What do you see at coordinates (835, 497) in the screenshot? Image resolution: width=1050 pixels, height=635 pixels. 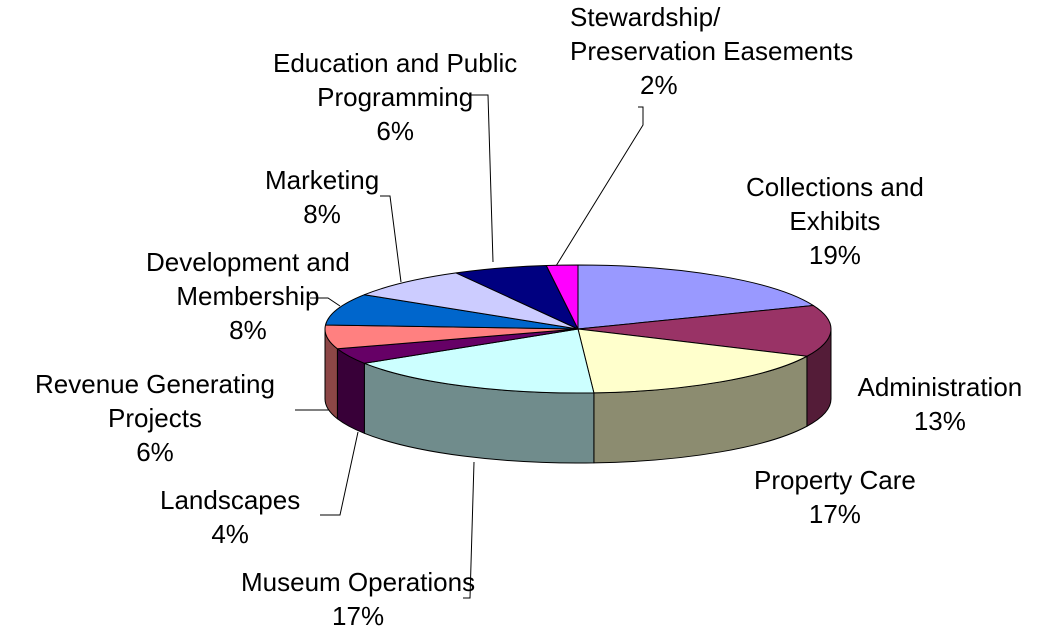 I see `slice-label: Property Care 17%` at bounding box center [835, 497].